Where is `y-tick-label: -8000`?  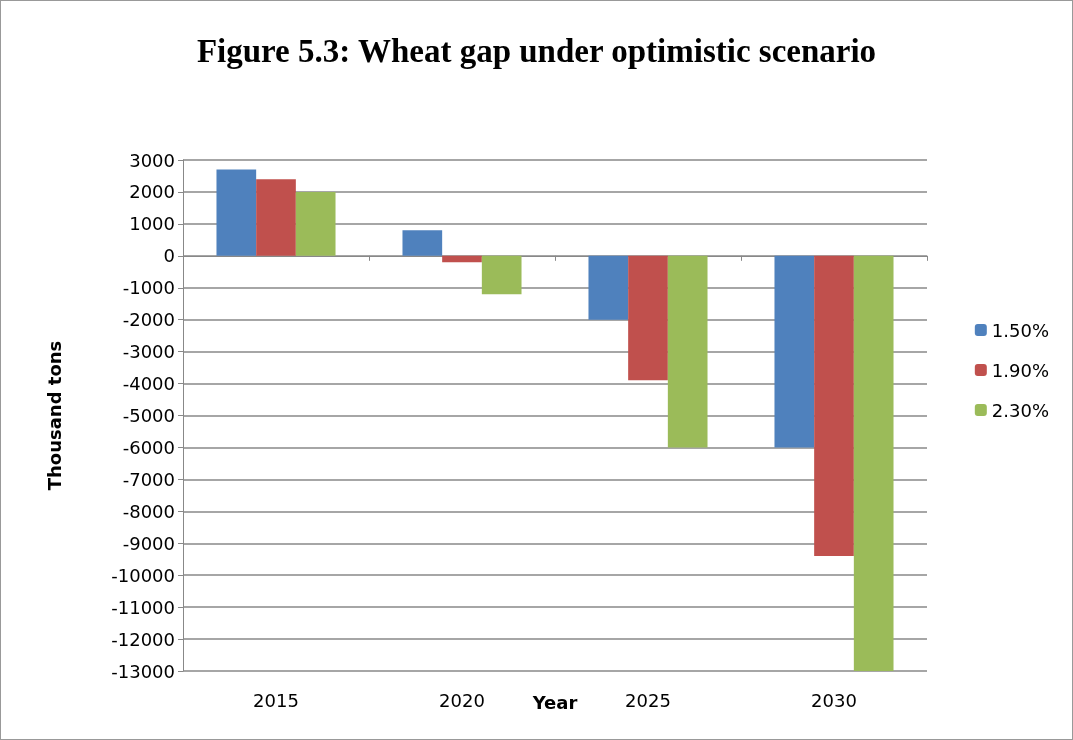 y-tick-label: -8000 is located at coordinates (148, 511).